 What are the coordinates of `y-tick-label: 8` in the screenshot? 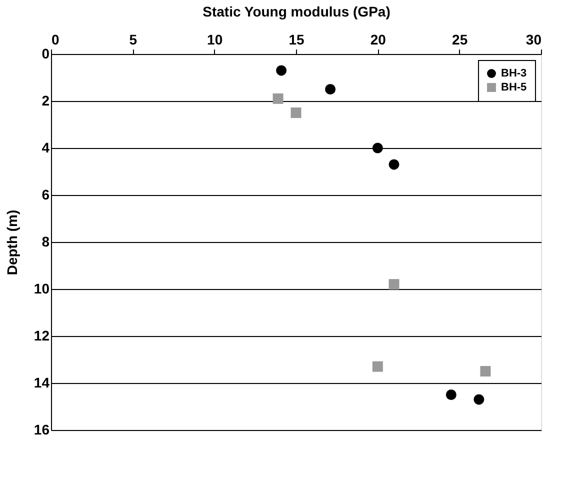 It's located at (46, 242).